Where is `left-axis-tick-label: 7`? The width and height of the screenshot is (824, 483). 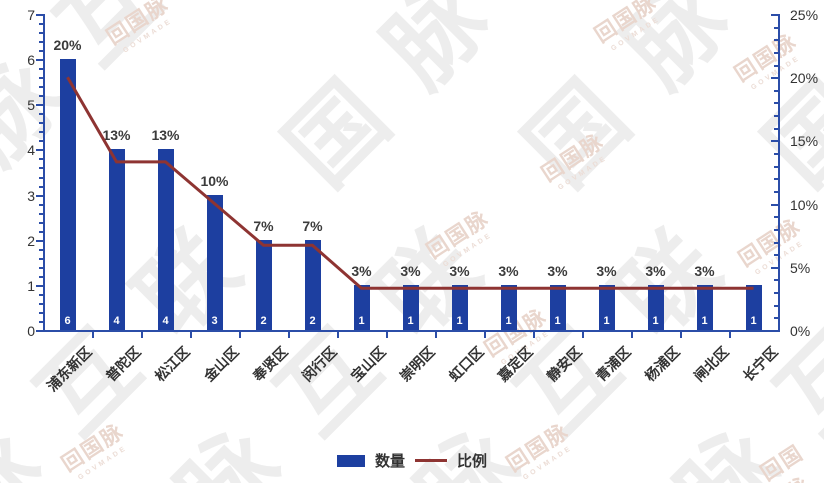
left-axis-tick-label: 7 is located at coordinates (31, 15).